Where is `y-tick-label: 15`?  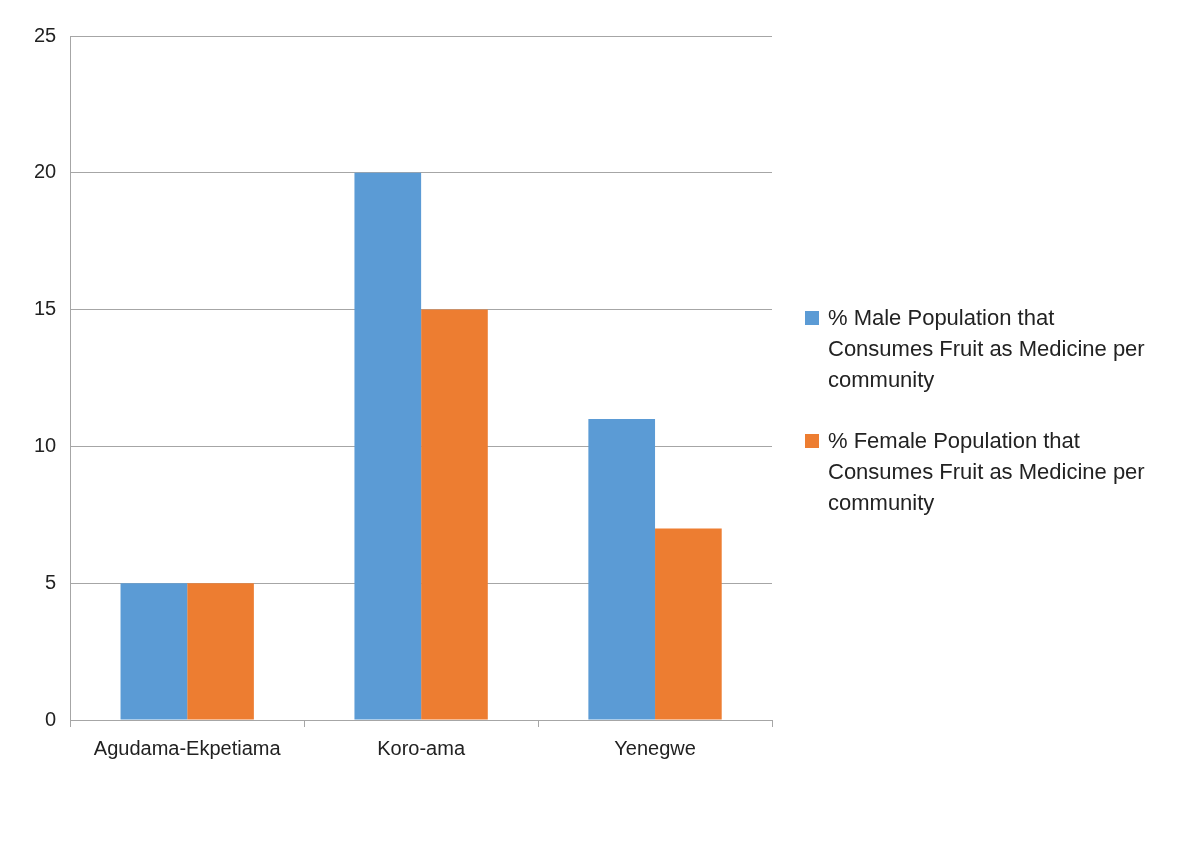 y-tick-label: 15 is located at coordinates (45, 308).